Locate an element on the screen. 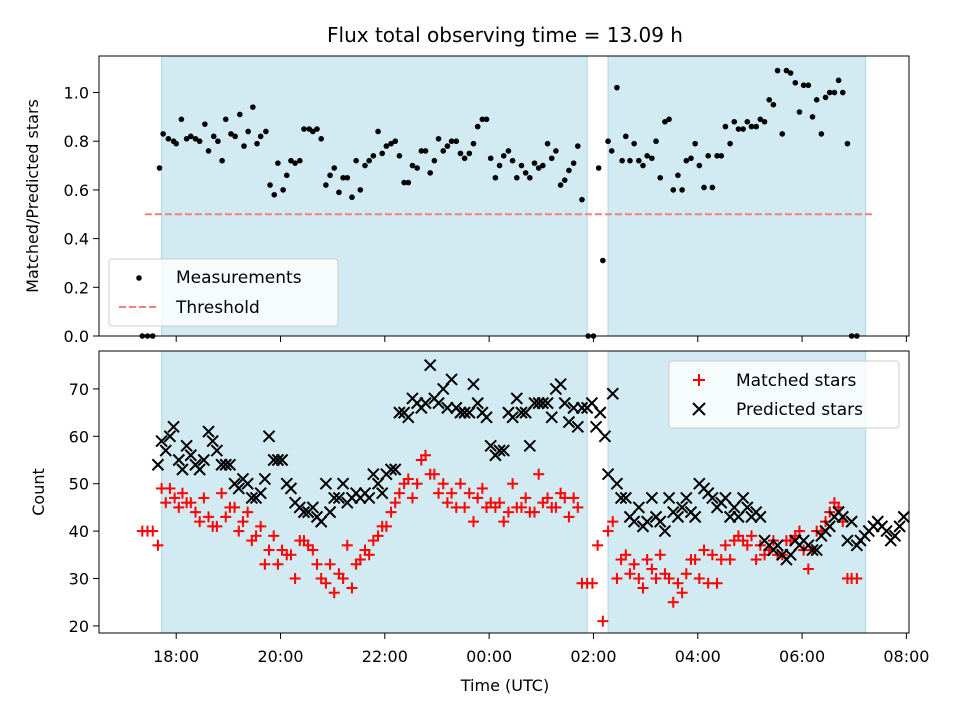 The width and height of the screenshot is (960, 720). legend-label-threshold: Threshold is located at coordinates (217, 308).